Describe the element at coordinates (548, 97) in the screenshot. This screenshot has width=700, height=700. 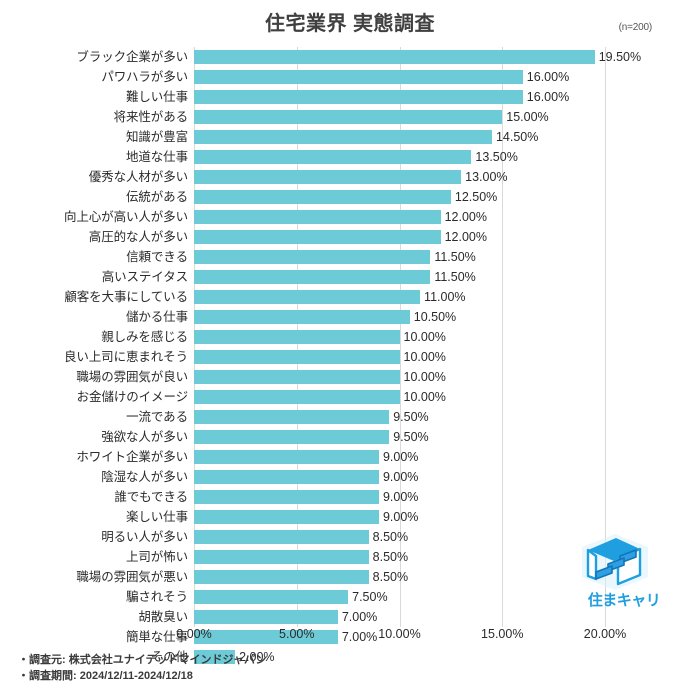
I see `bar-value-label: 16.00%` at that location.